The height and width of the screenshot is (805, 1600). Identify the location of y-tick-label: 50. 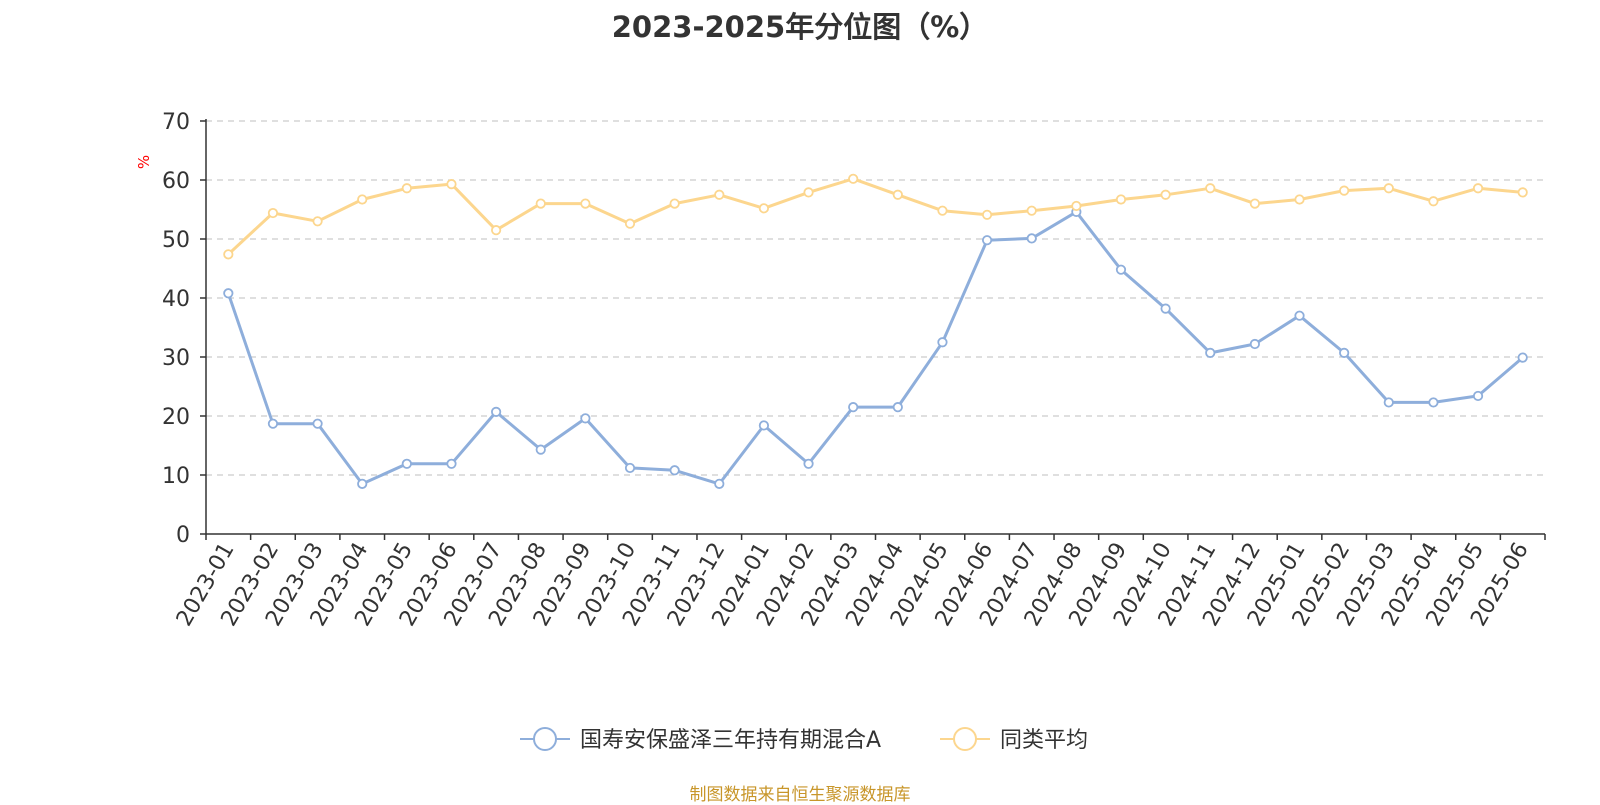
(176, 240).